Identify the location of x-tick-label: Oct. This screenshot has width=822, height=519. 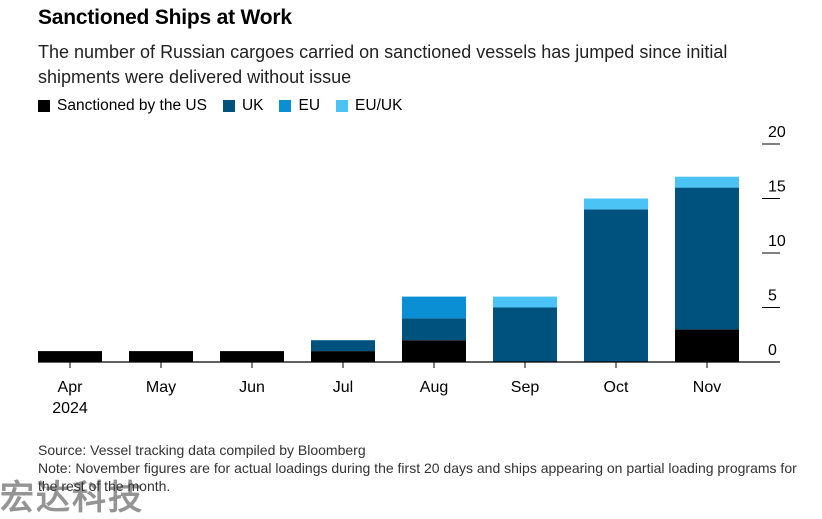
(616, 387).